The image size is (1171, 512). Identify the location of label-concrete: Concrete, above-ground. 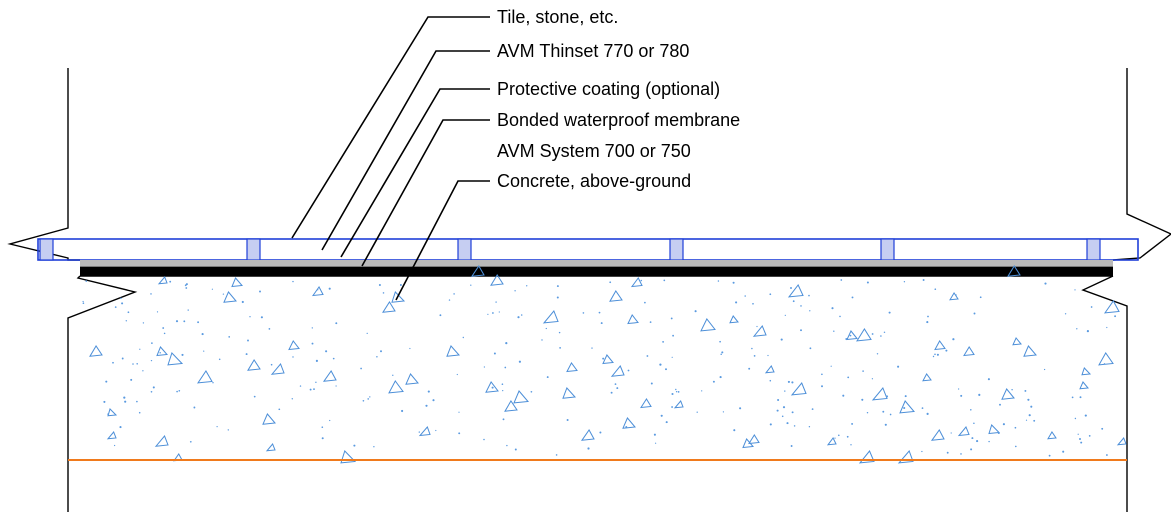
(594, 181).